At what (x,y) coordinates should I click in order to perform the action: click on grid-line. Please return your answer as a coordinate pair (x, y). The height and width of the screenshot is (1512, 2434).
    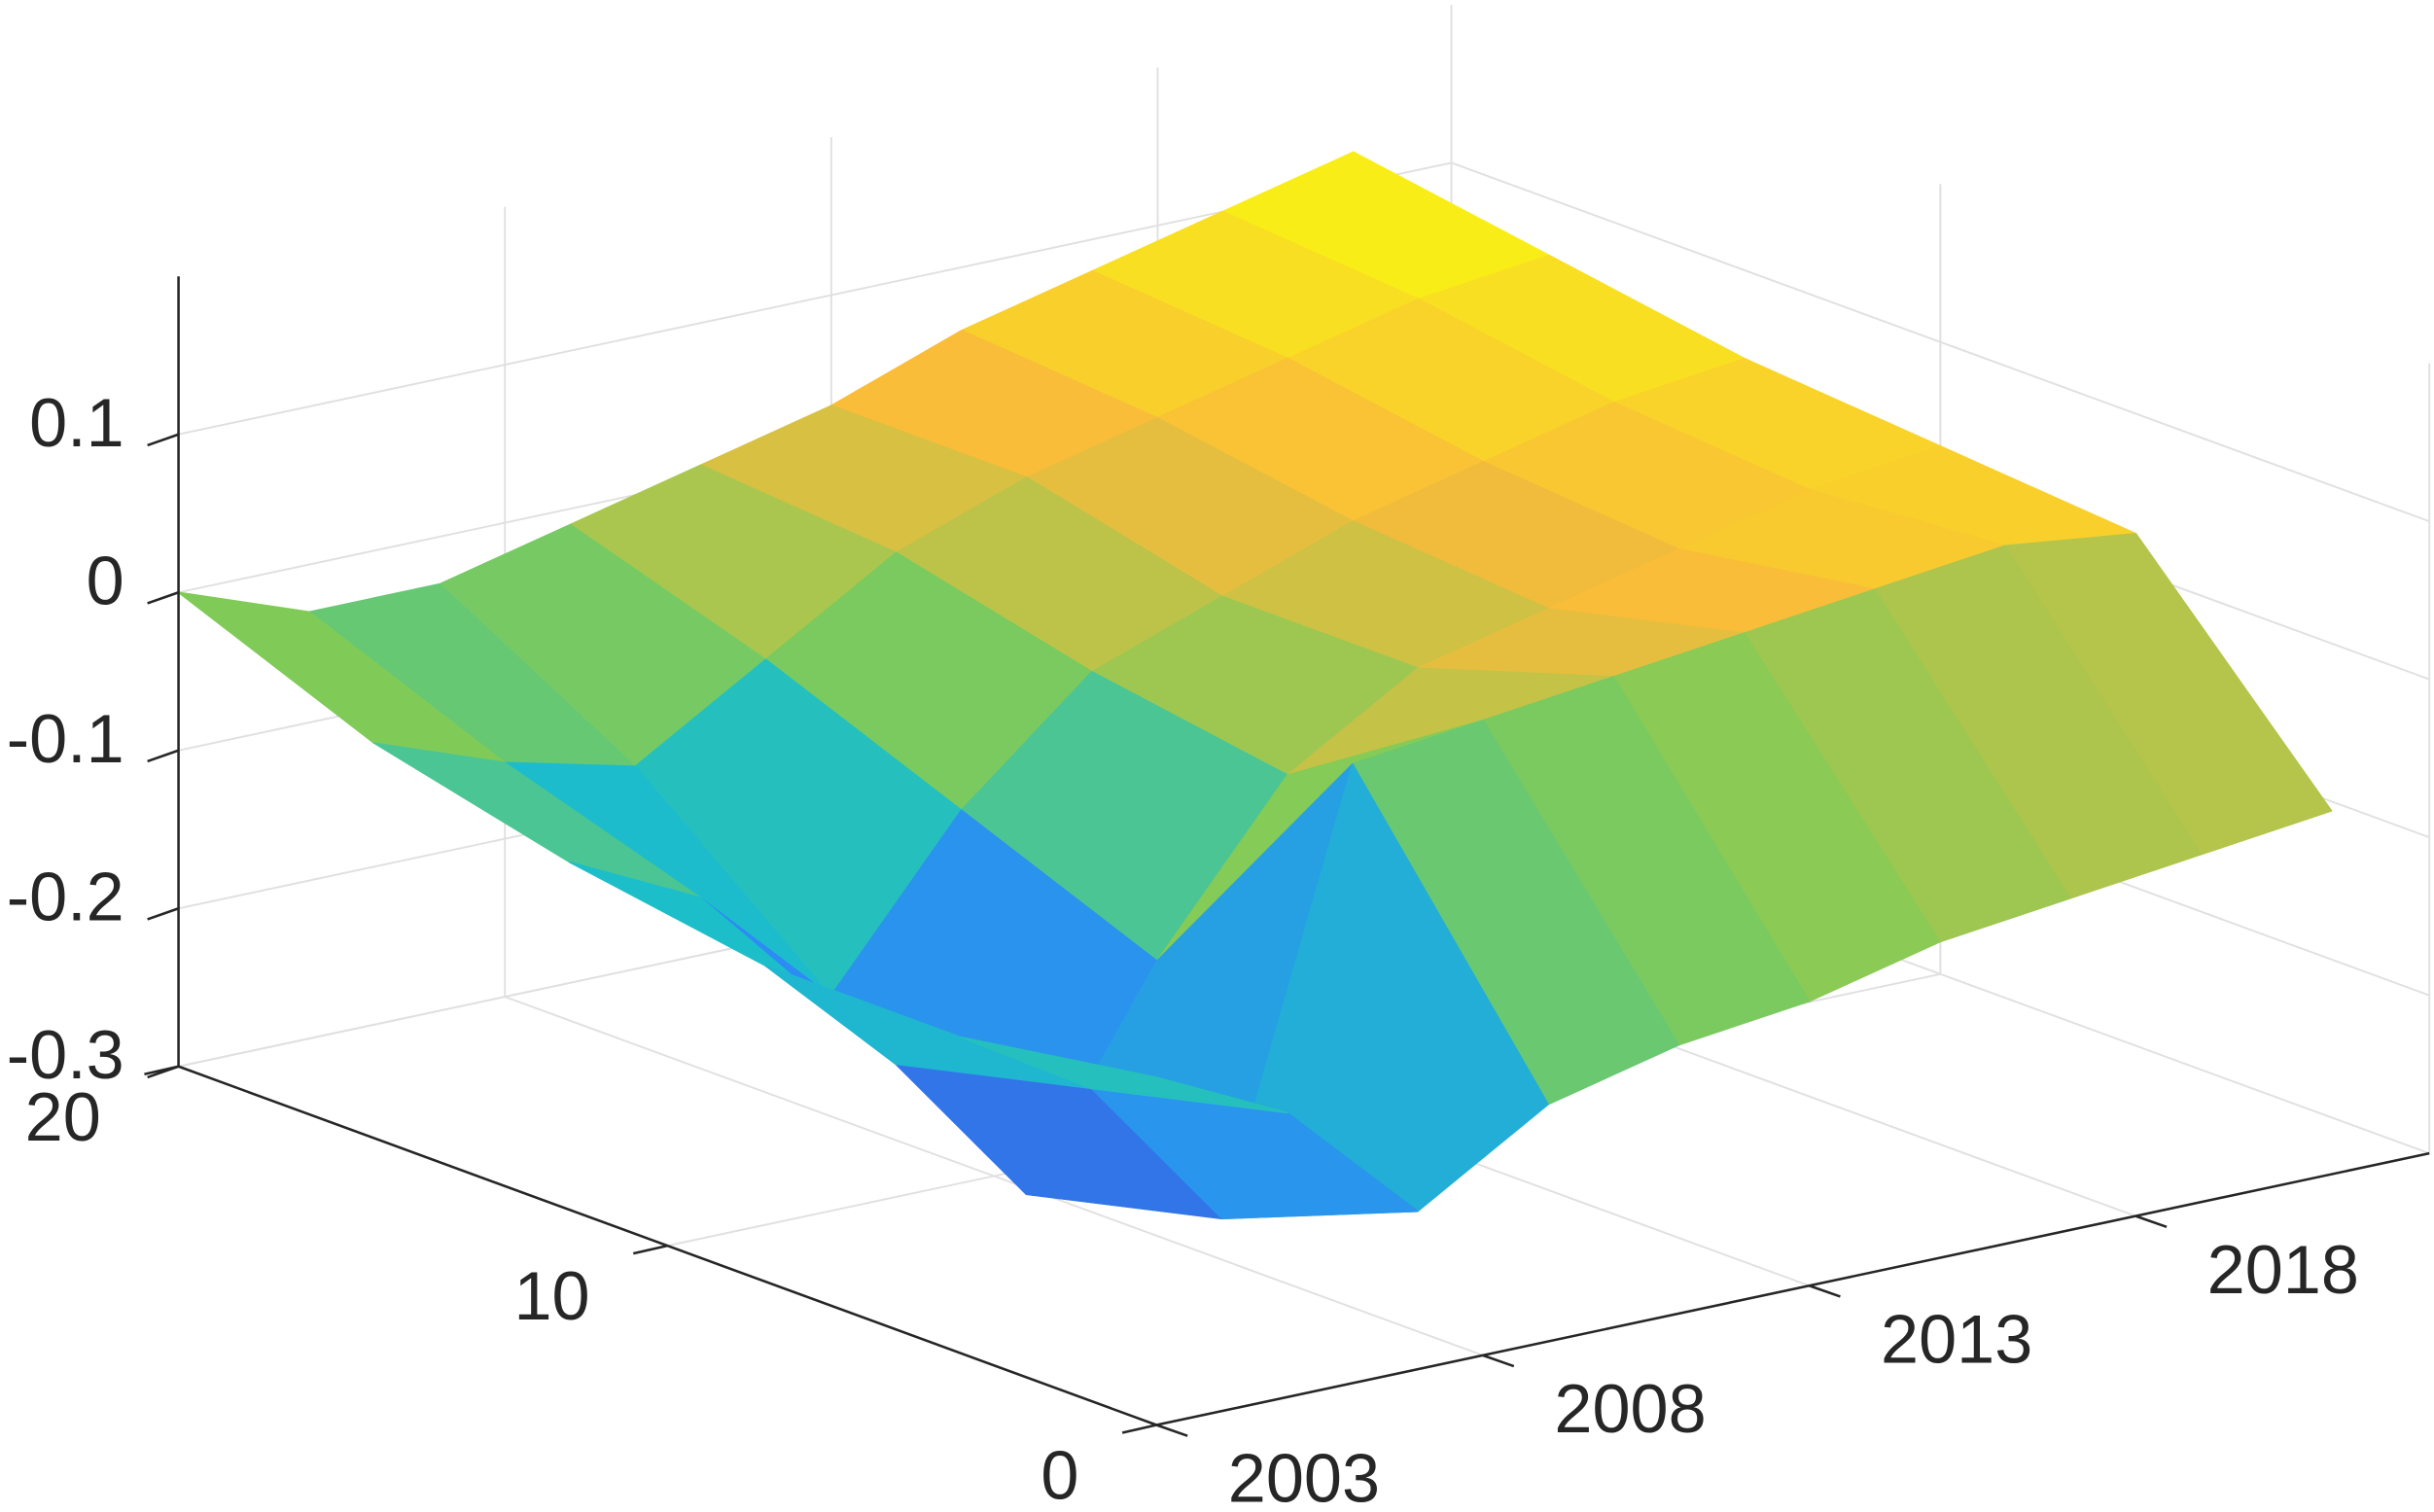
    Looking at the image, I should click on (1940, 342).